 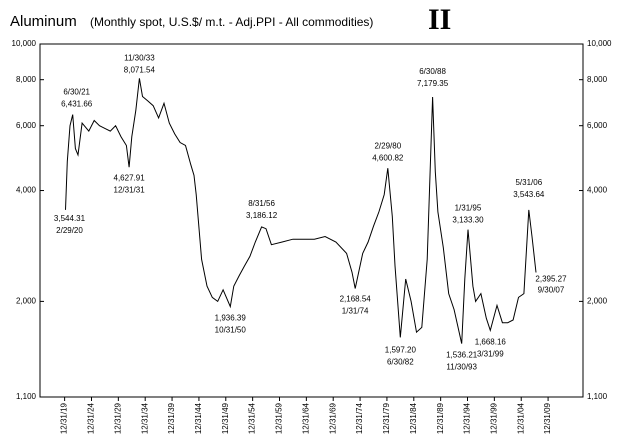 What do you see at coordinates (24, 43) in the screenshot?
I see `y-tick-label: 10,000` at bounding box center [24, 43].